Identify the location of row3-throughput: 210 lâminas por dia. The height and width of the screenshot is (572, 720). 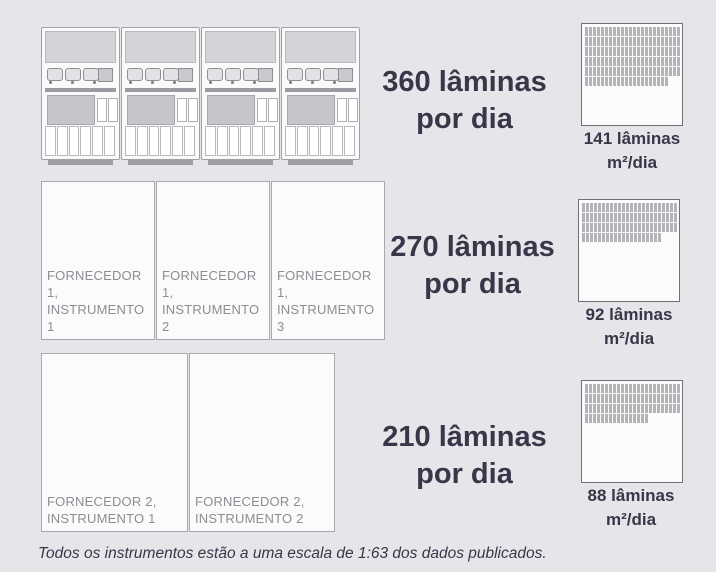
(464, 456).